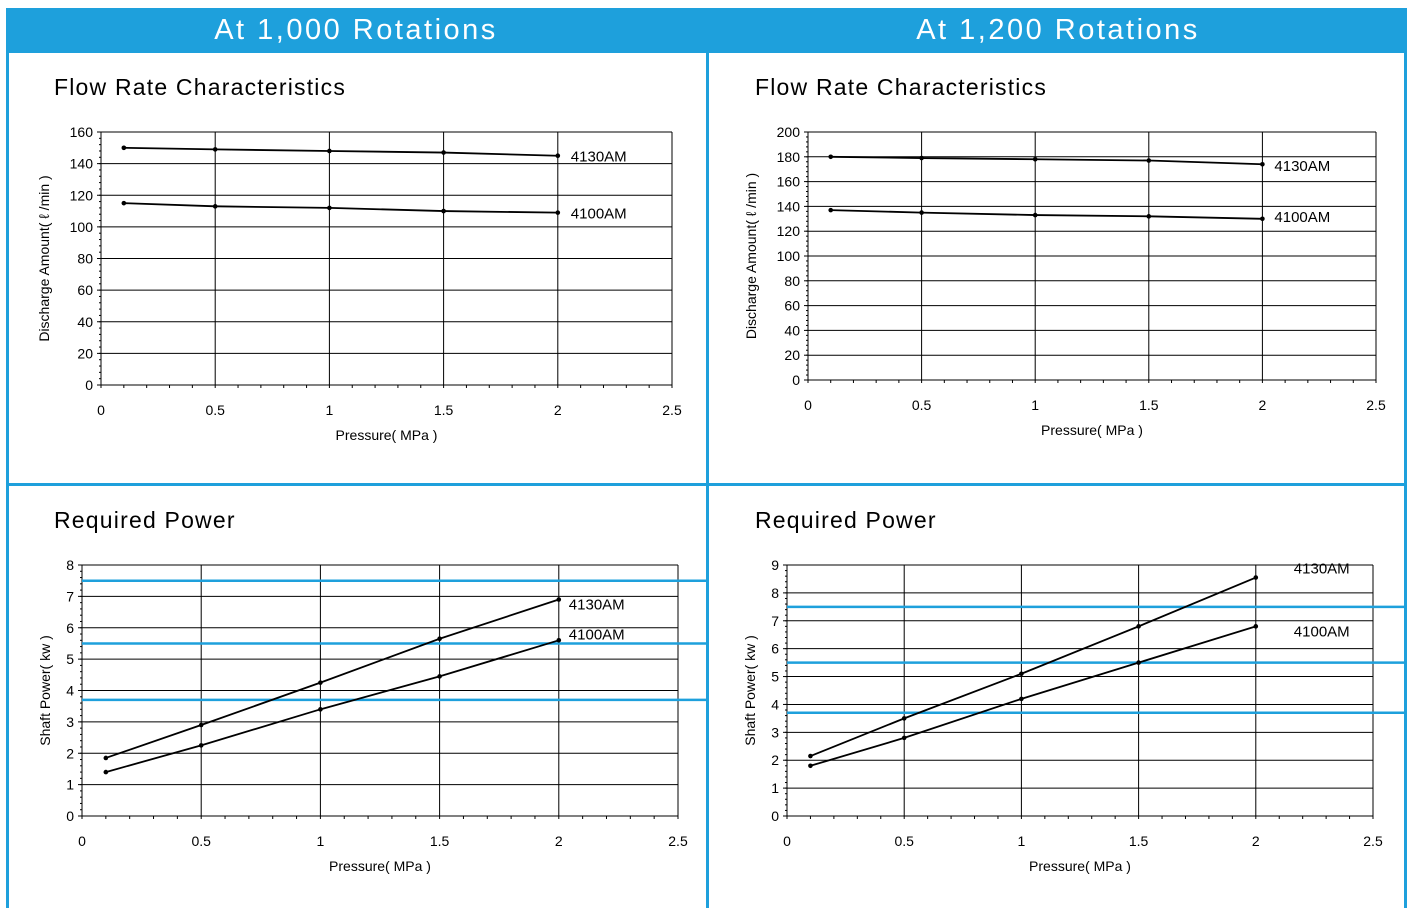  I want to click on header-1000-rotations: At 1,000 Rotations, so click(356, 30).